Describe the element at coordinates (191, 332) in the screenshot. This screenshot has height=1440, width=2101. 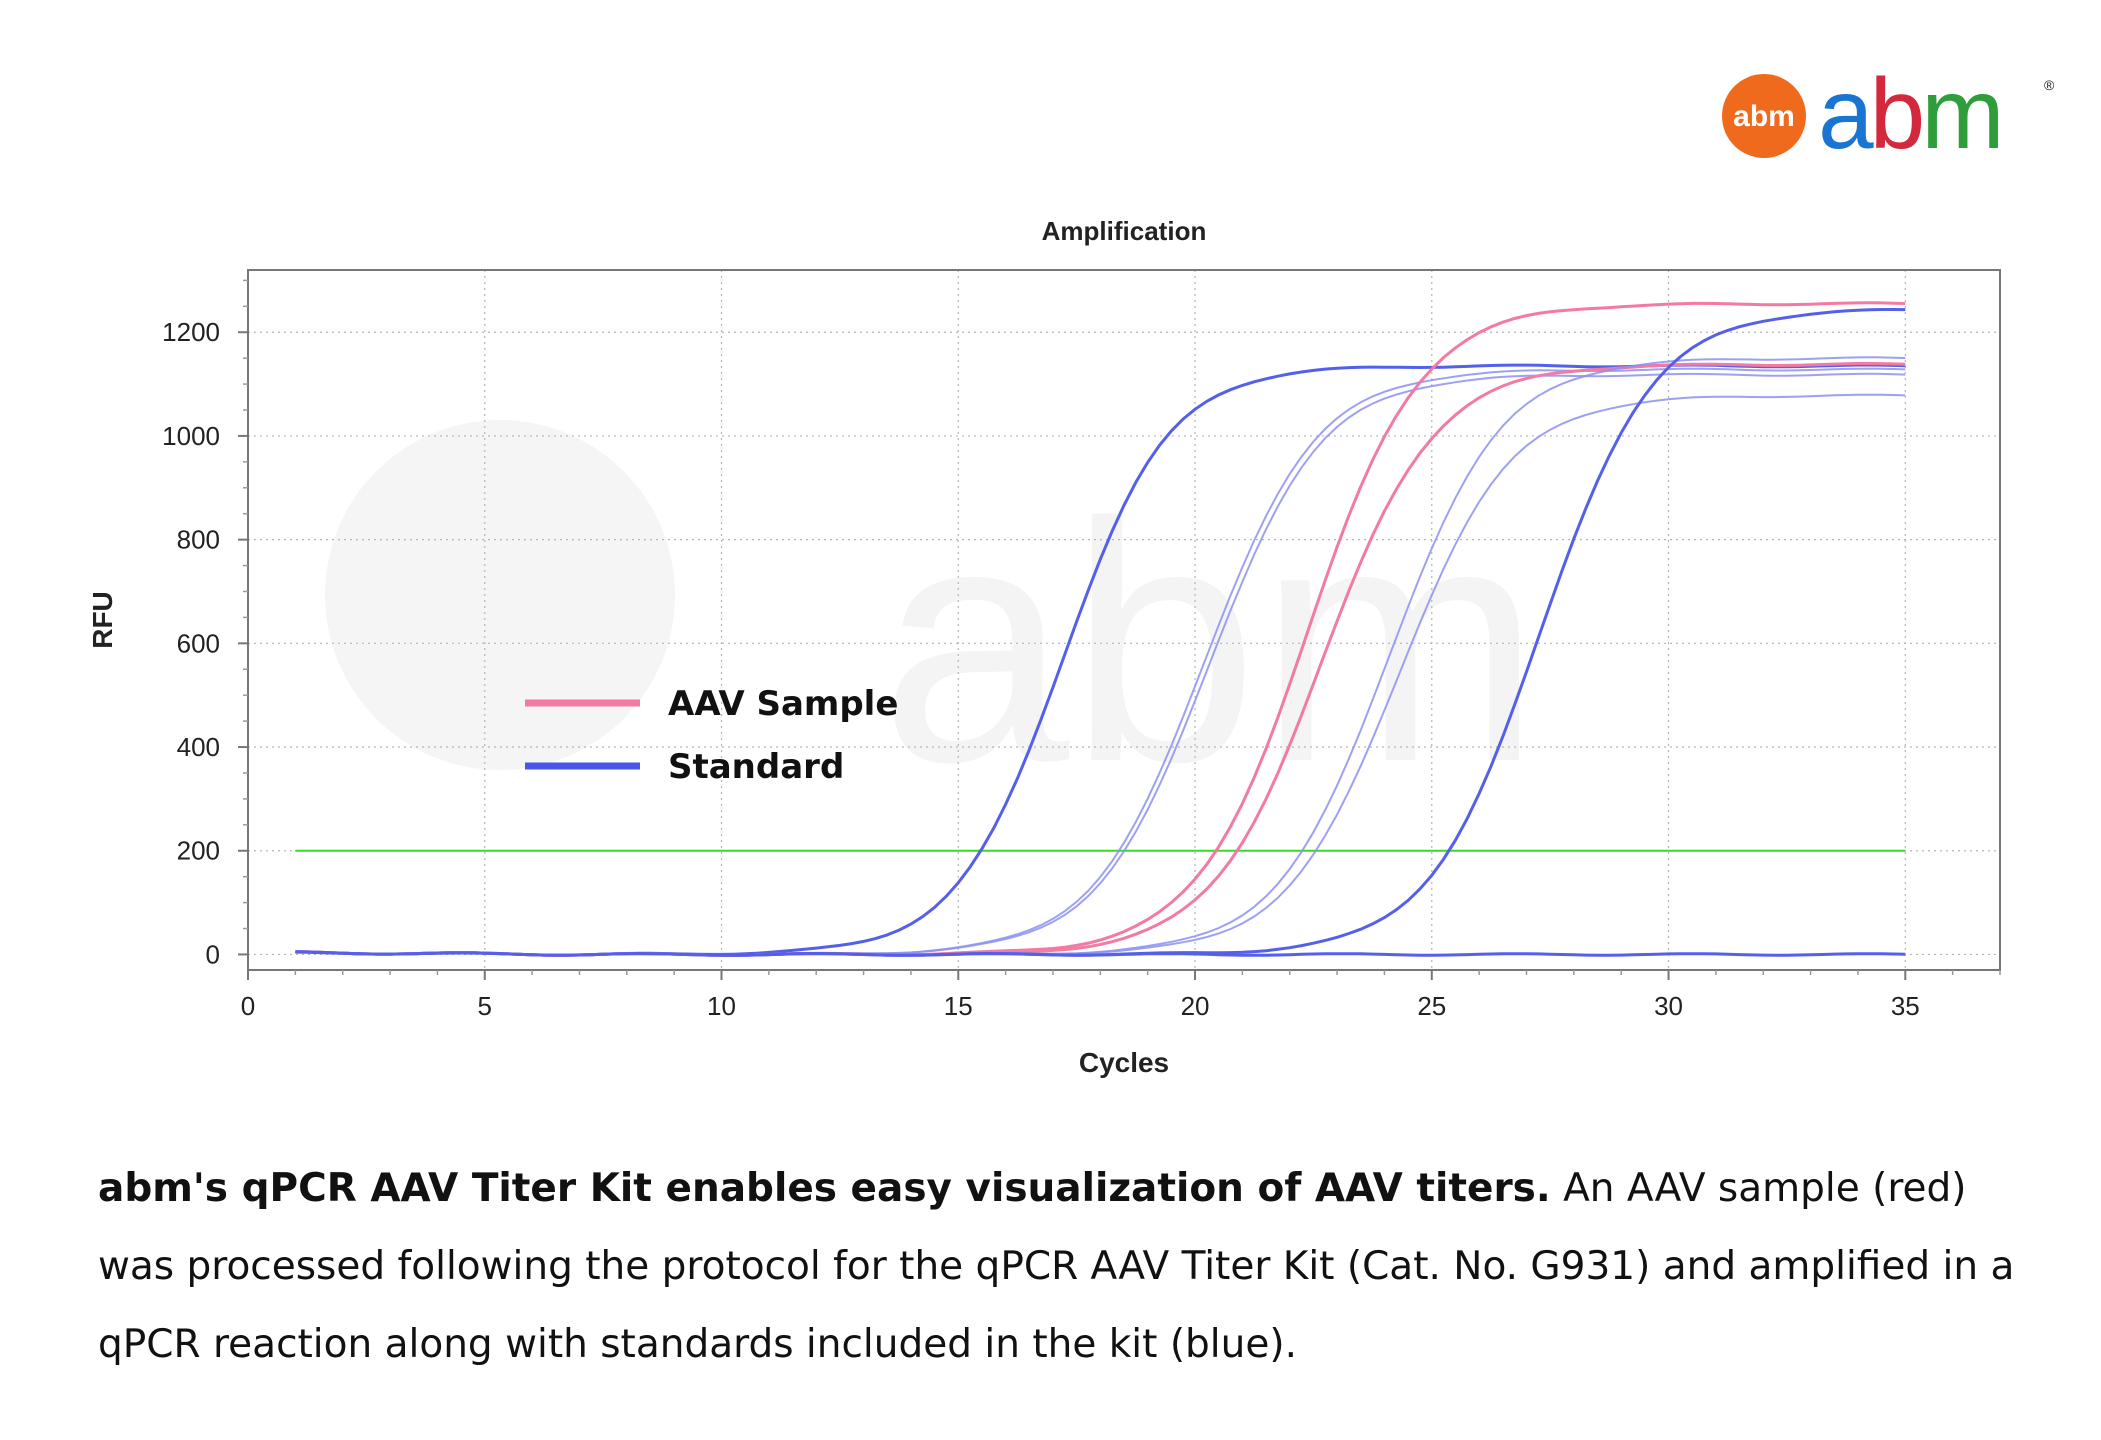
I see `y-tick-label: 1200` at that location.